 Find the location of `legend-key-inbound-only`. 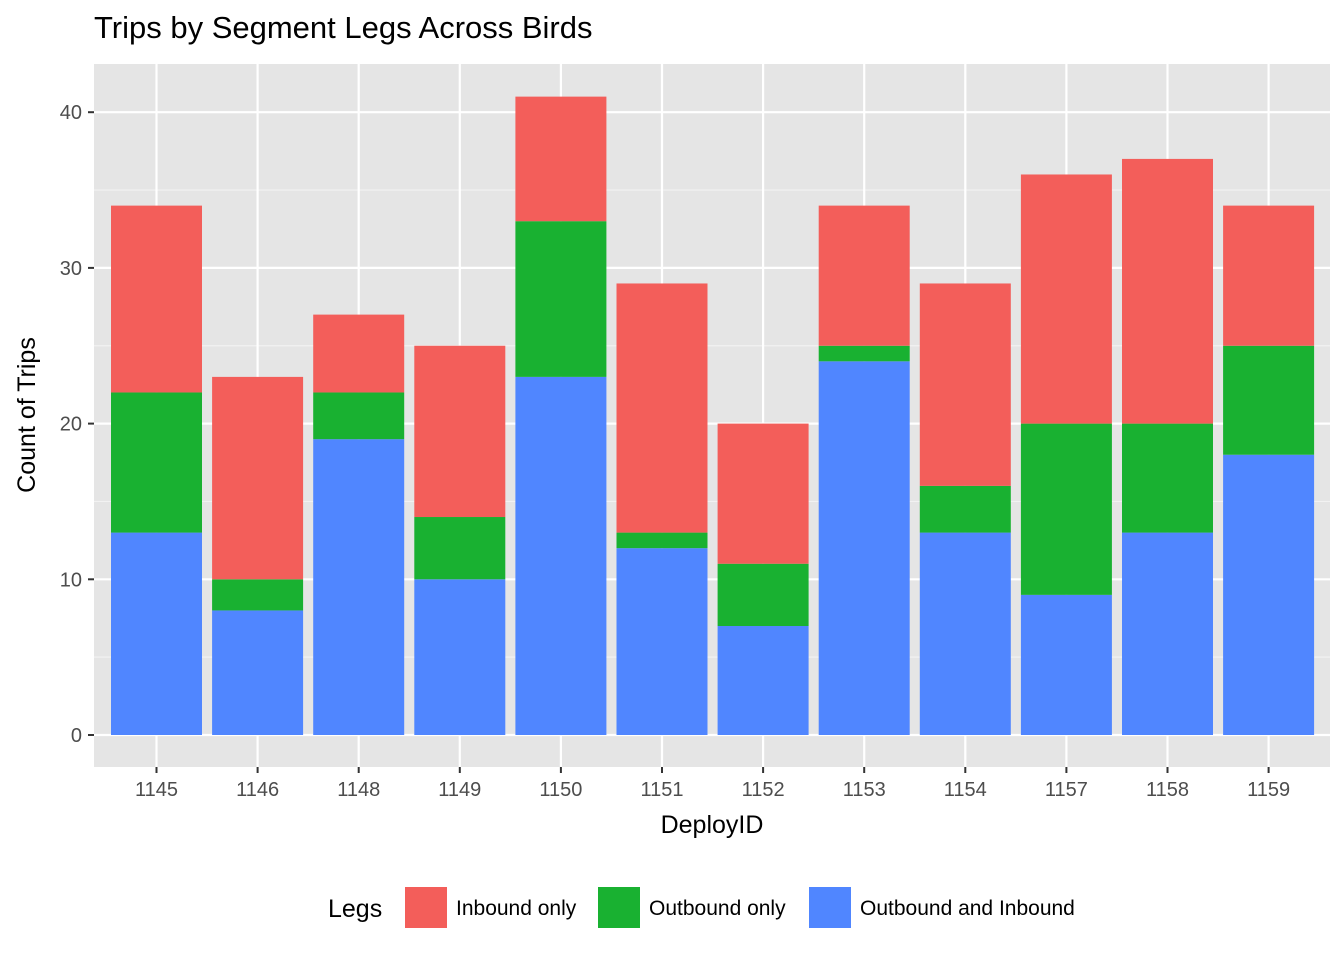

legend-key-inbound-only is located at coordinates (426, 907).